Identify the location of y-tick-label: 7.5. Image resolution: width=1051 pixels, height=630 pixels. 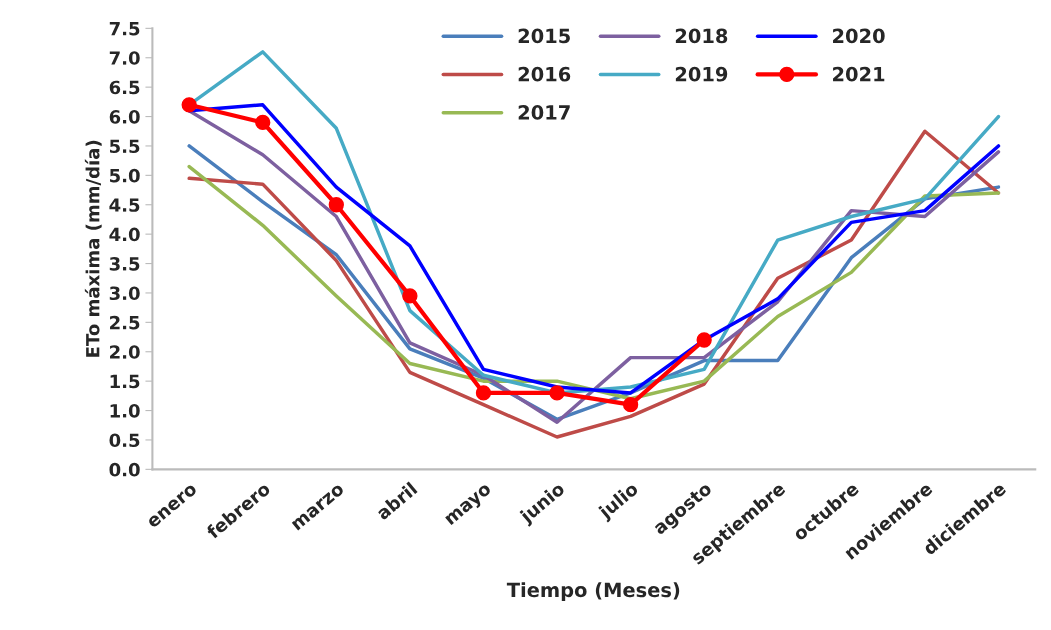
(124, 29).